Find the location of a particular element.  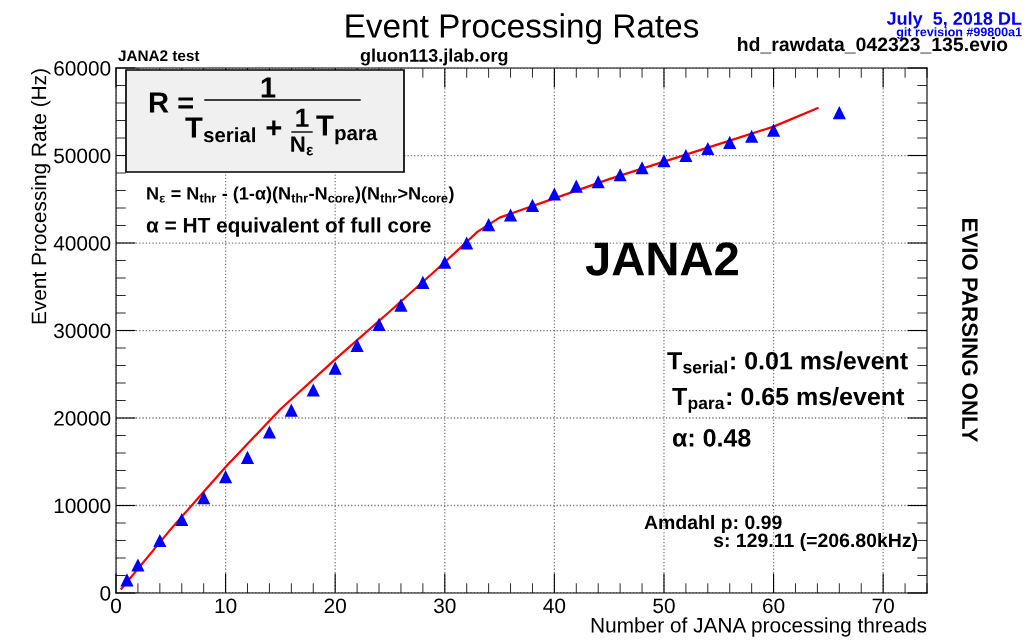

annotation: T$_{para}$ is located at coordinates (347, 130).